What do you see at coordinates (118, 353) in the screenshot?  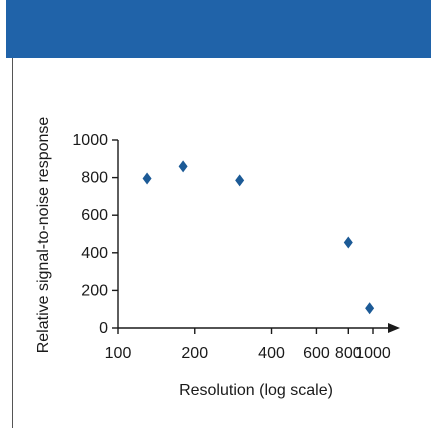 I see `x-tick-label: 100` at bounding box center [118, 353].